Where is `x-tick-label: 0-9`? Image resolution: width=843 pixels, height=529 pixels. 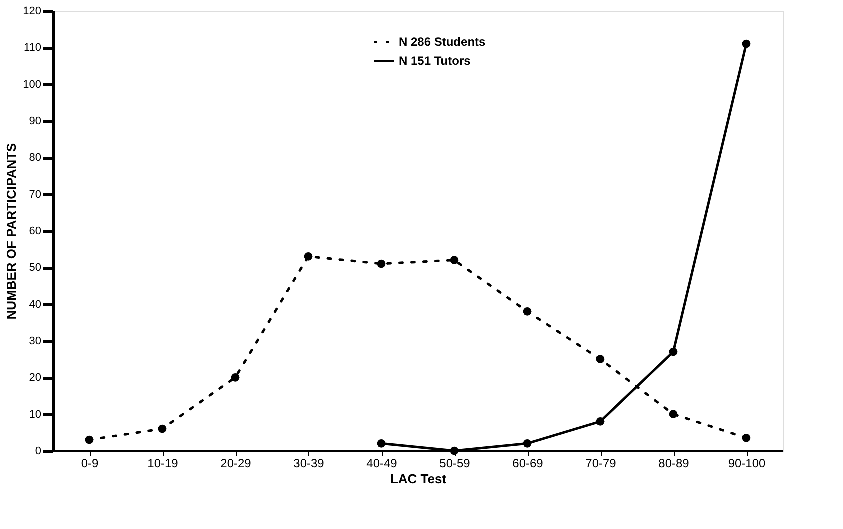 x-tick-label: 0-9 is located at coordinates (90, 463).